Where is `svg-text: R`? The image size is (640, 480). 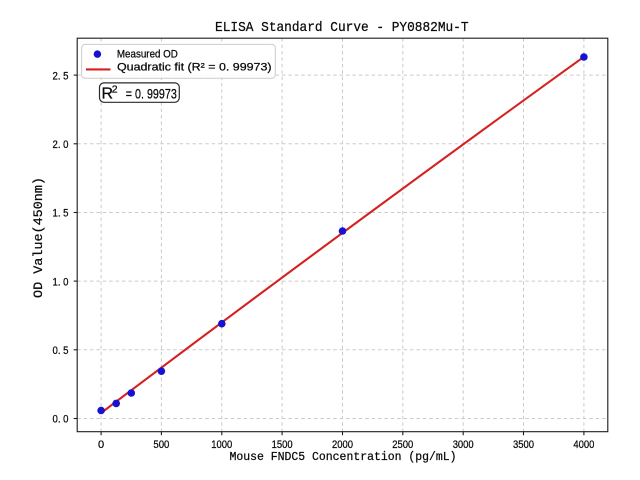
svg-text: R is located at coordinates (108, 93).